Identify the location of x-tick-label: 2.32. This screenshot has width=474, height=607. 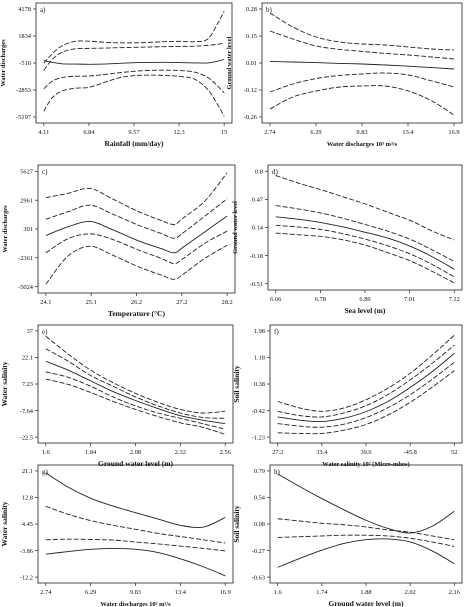
(180, 452).